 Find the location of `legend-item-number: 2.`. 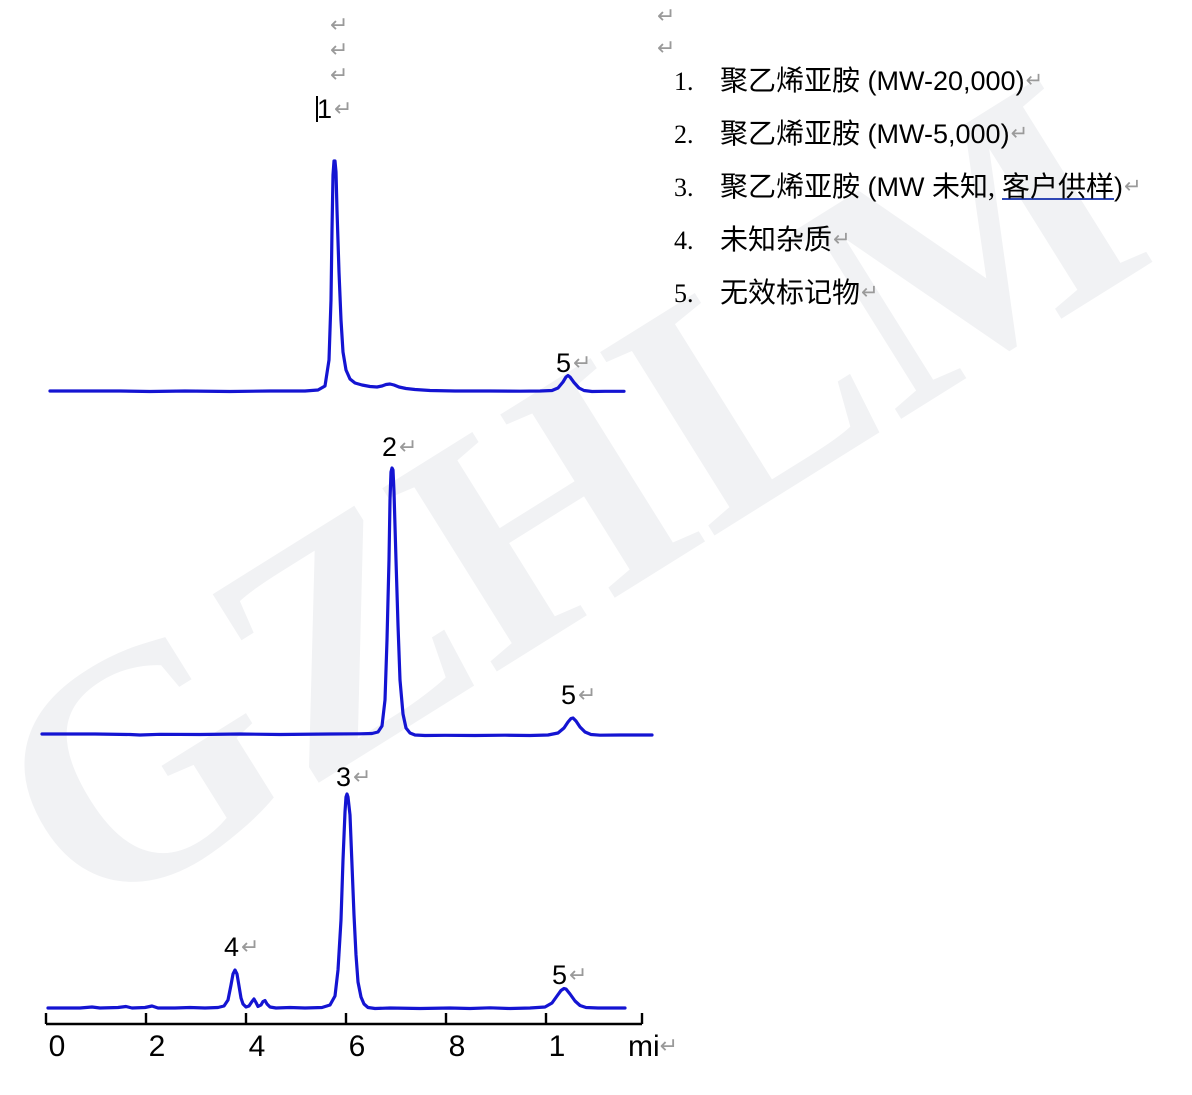

legend-item-number: 2. is located at coordinates (684, 134).